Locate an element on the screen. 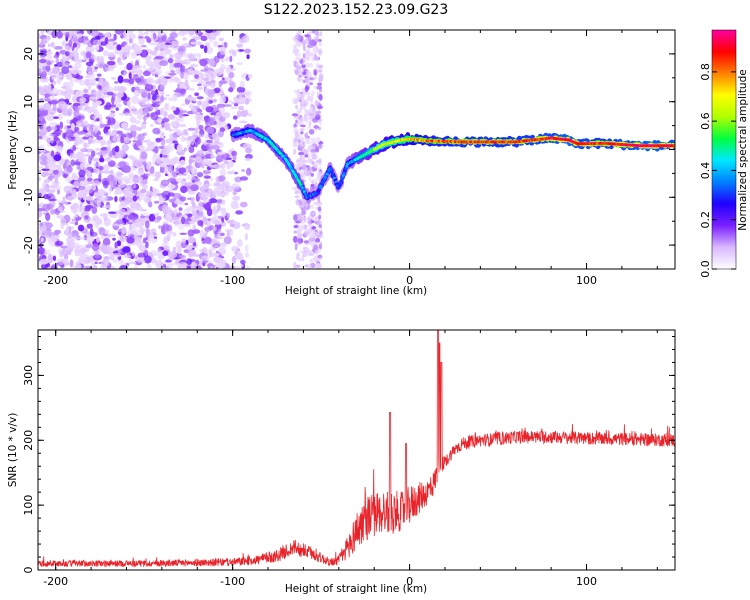 The height and width of the screenshot is (600, 750). spectrogram-ylabel: Frequency (Hz) is located at coordinates (13, 149).